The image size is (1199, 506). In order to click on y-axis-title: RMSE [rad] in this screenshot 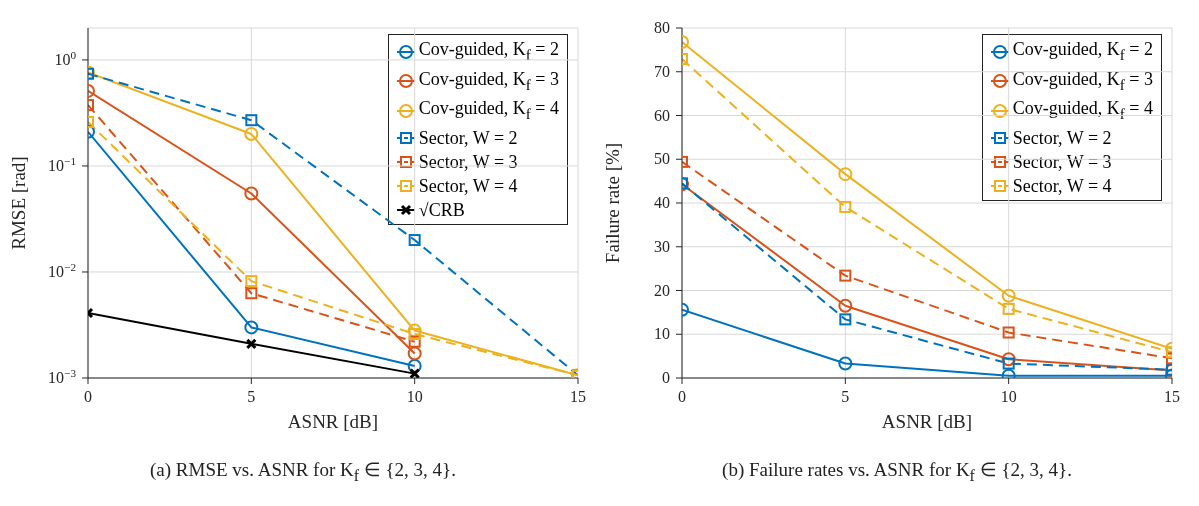, I will do `click(18, 203)`.